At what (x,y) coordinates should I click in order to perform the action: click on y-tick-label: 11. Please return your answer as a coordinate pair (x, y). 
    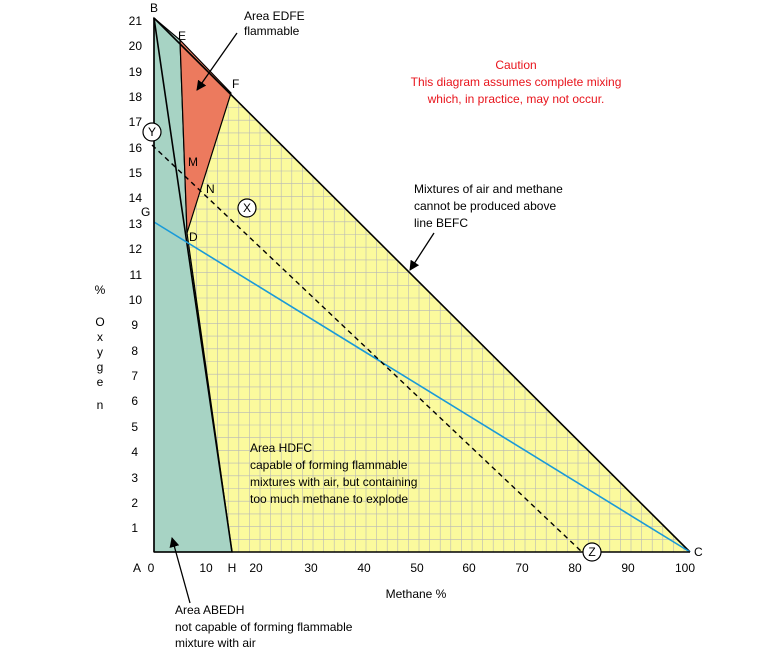
    Looking at the image, I should click on (136, 275).